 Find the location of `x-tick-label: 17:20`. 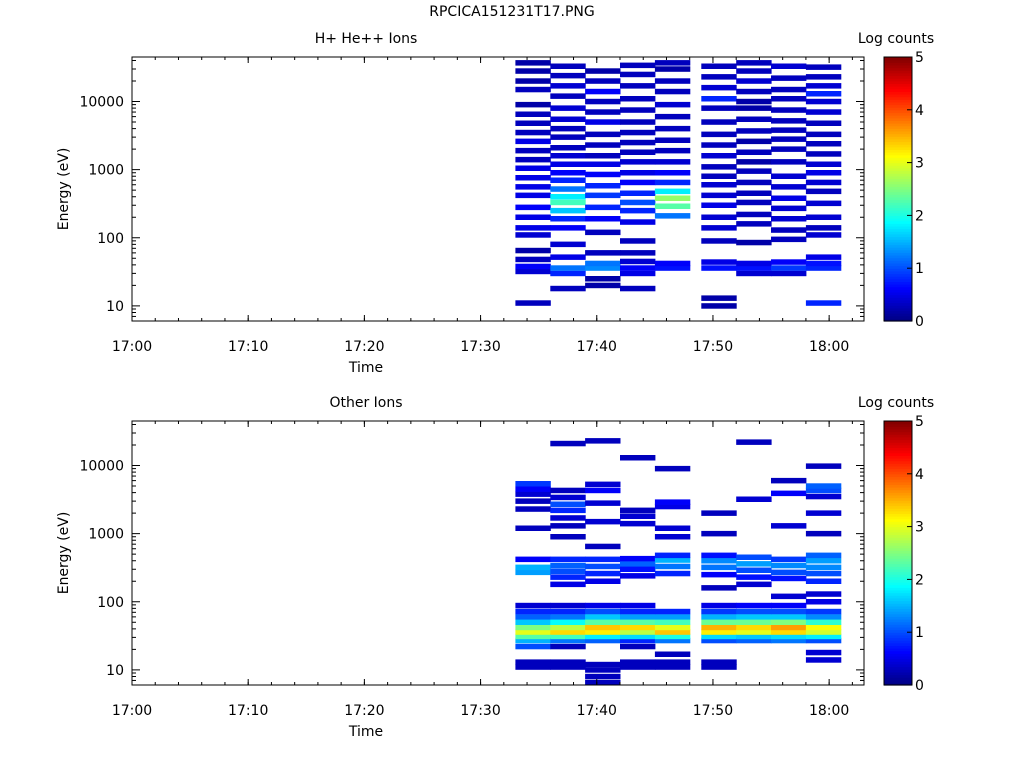

x-tick-label: 17:20 is located at coordinates (364, 347).